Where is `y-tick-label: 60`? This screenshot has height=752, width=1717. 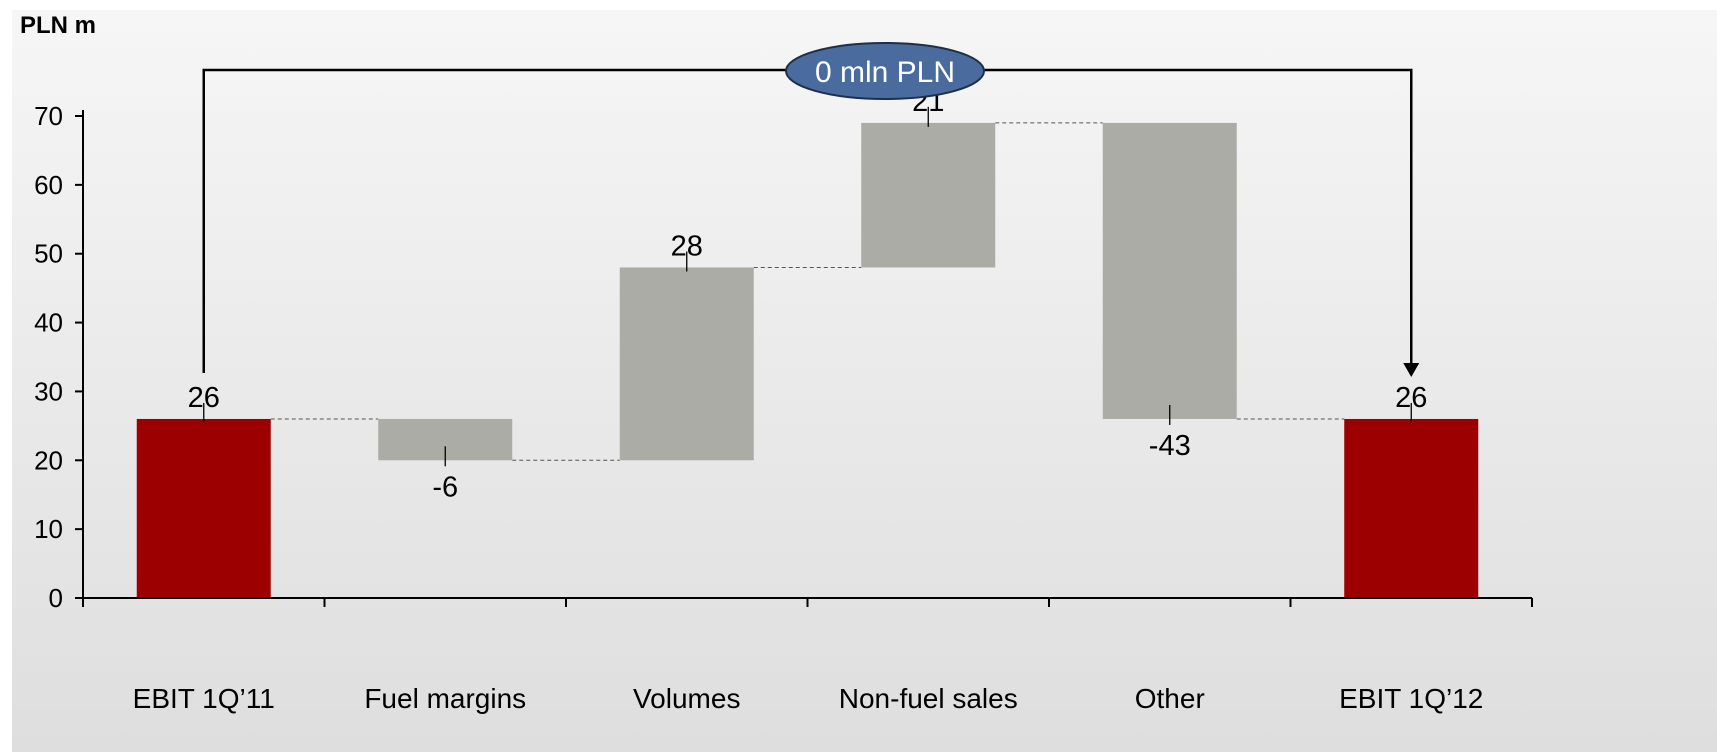
y-tick-label: 60 is located at coordinates (48, 185).